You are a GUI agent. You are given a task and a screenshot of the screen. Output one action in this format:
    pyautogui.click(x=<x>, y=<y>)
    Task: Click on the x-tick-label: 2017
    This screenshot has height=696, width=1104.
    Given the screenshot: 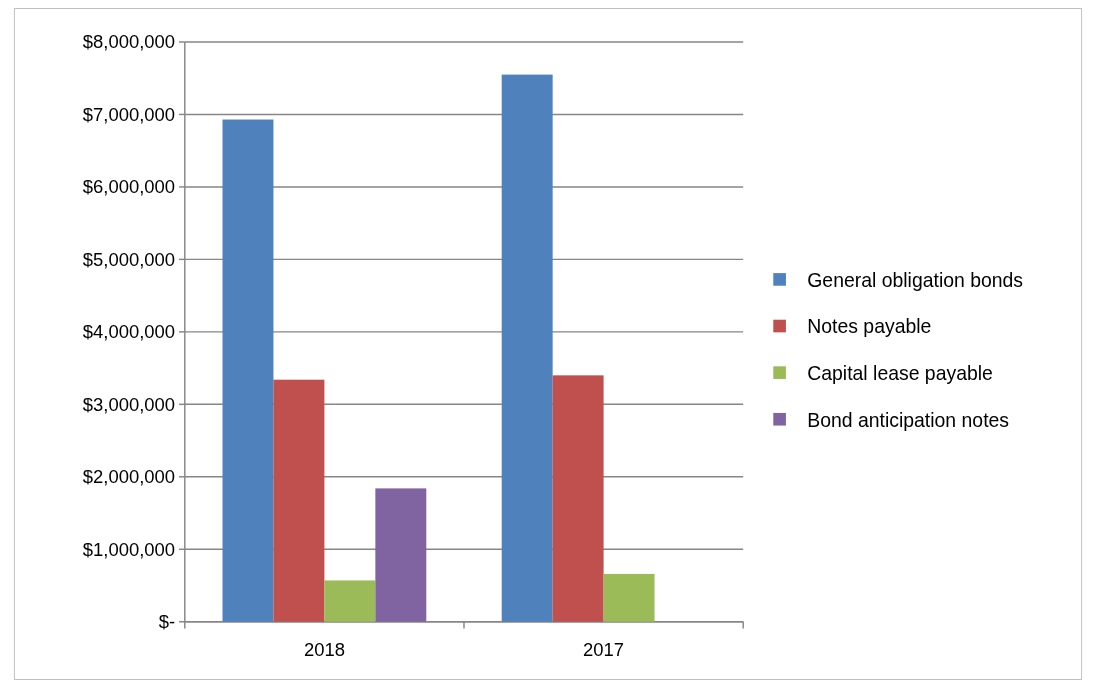 What is the action you would take?
    pyautogui.click(x=604, y=649)
    